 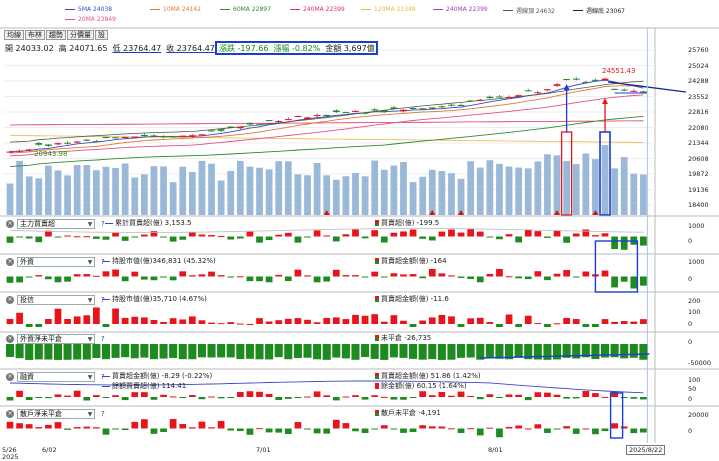 I want to click on indicator-select: 外資淨未平倉 ▼, so click(x=56, y=339).